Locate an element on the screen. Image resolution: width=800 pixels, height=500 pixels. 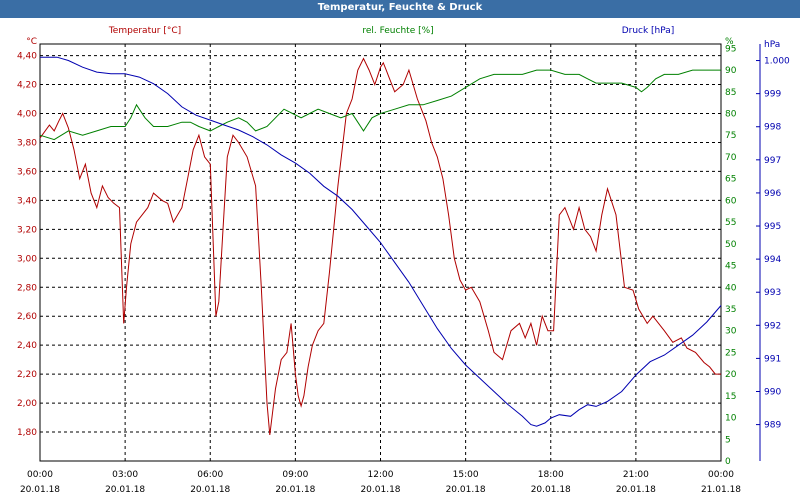
x-tick-time: 06:00 is located at coordinates (210, 475).